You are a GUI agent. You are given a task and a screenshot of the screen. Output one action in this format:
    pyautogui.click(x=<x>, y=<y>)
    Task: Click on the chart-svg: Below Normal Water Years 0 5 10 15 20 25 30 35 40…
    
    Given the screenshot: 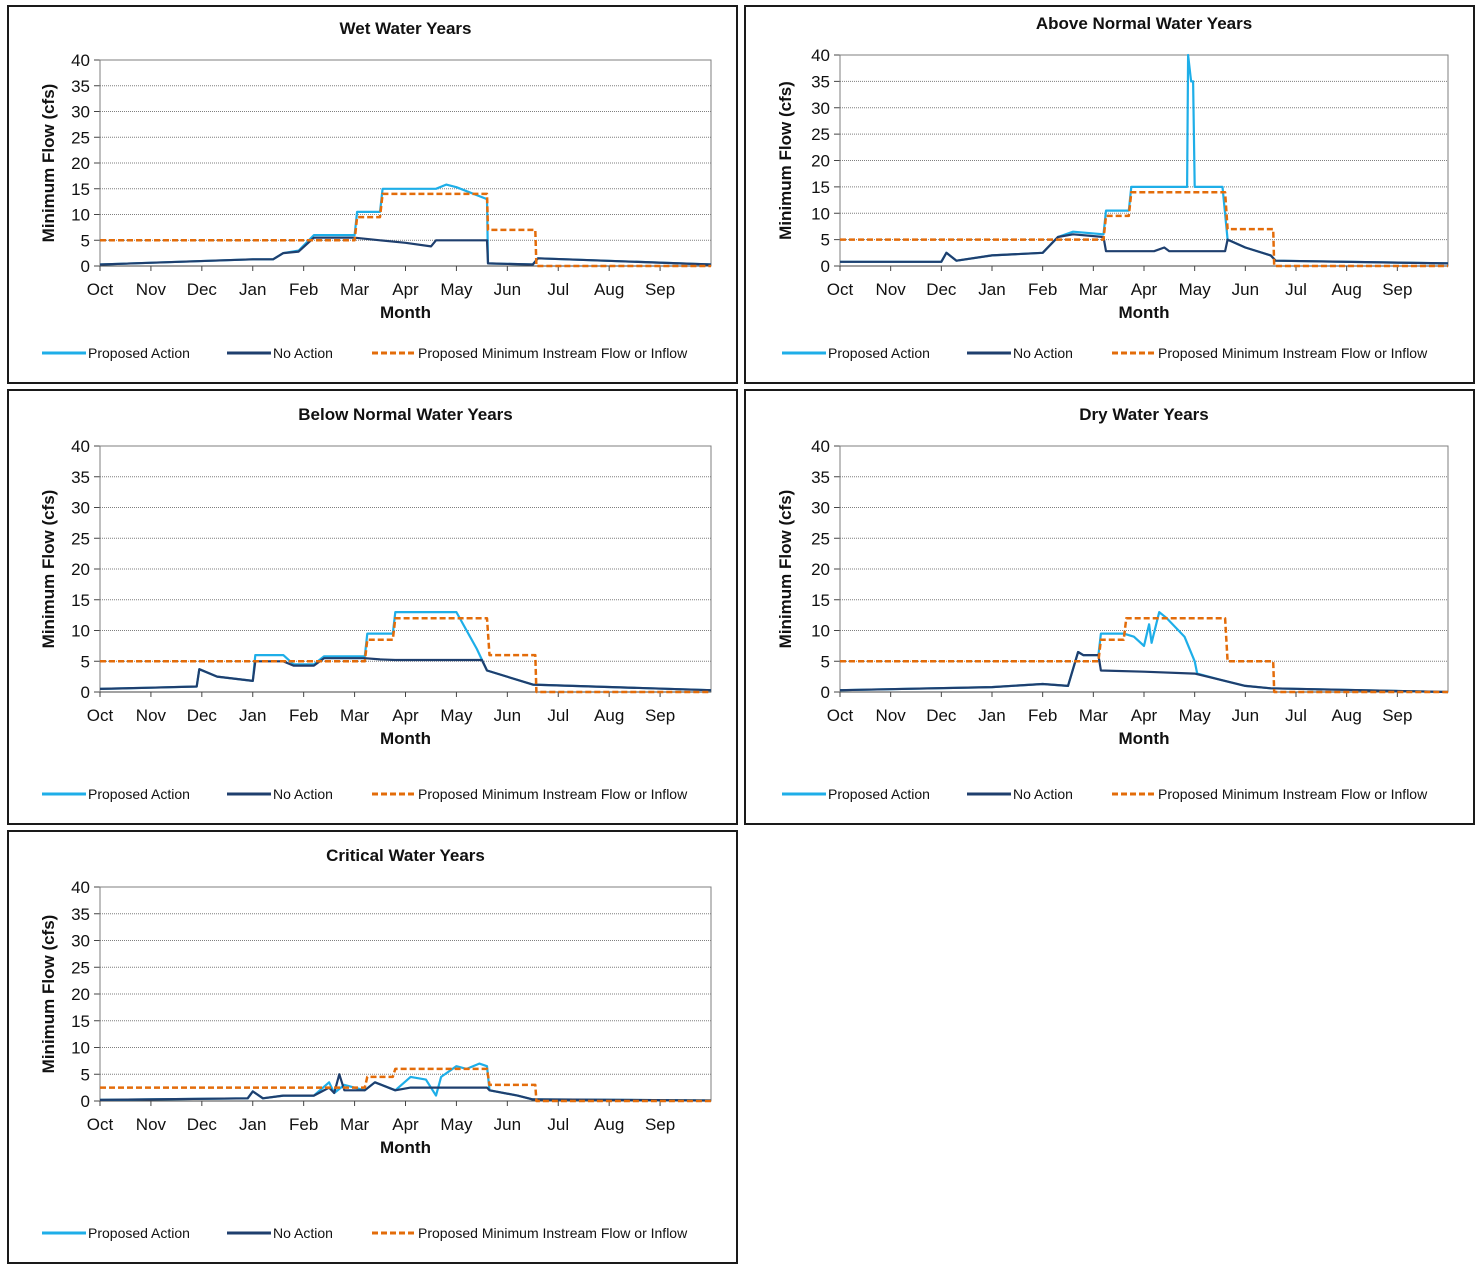 What is the action you would take?
    pyautogui.click(x=375, y=603)
    